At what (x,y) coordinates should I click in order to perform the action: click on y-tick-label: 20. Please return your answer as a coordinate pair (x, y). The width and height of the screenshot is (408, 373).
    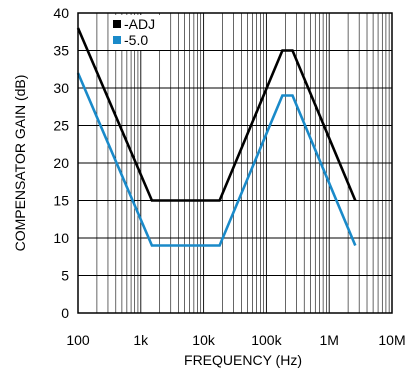
    Looking at the image, I should click on (61, 163).